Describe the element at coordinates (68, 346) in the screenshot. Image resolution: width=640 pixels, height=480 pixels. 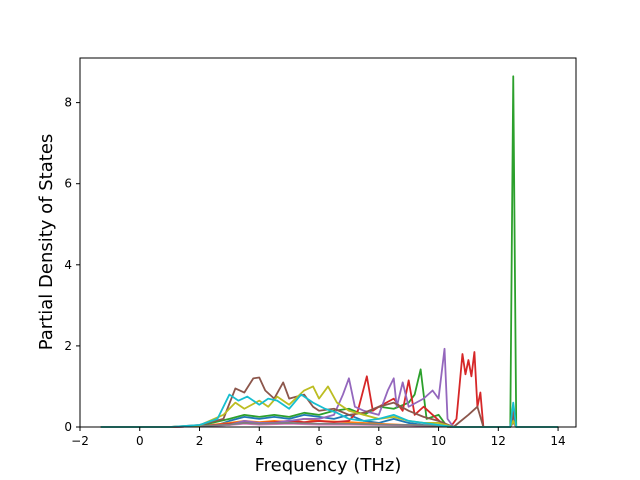
I see `y-tick-label: 2` at that location.